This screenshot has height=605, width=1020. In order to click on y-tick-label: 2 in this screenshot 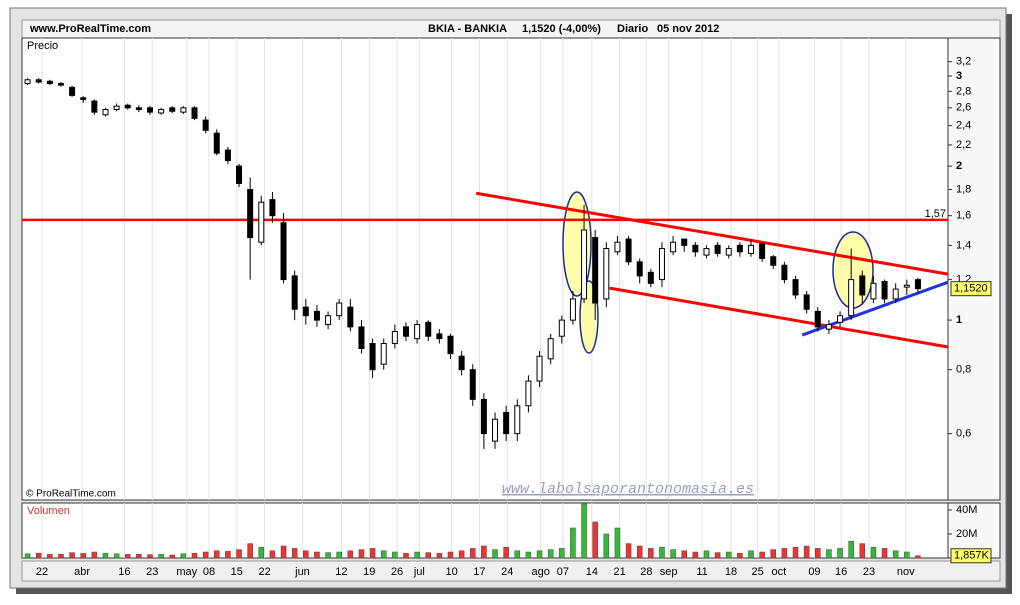, I will do `click(959, 166)`.